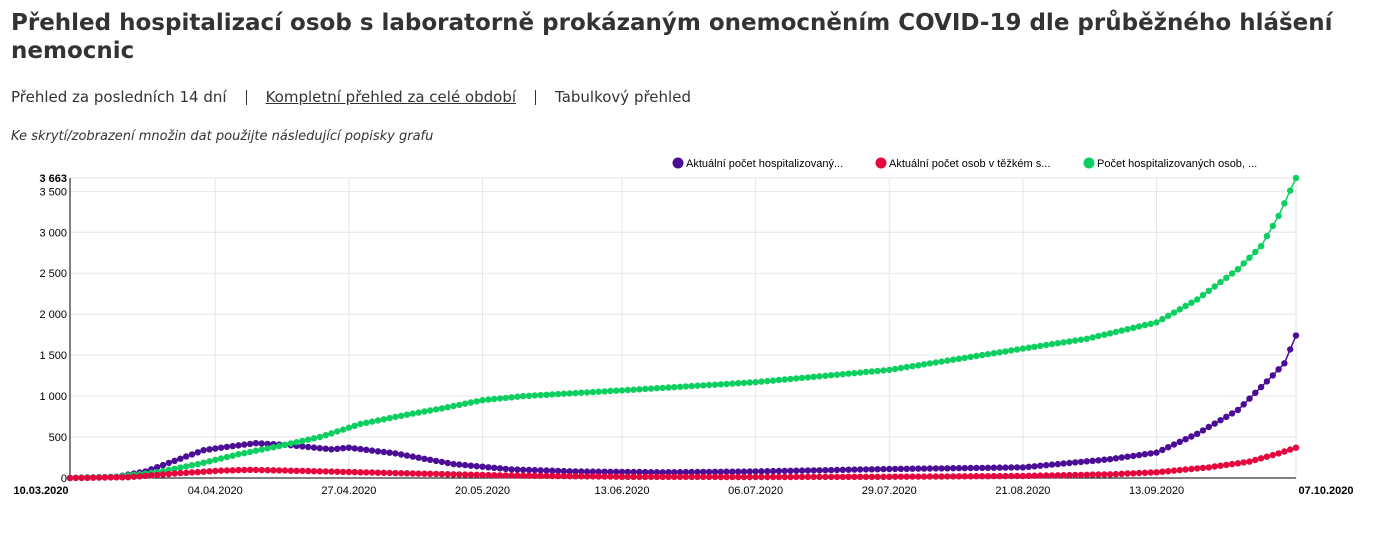  Describe the element at coordinates (119, 97) in the screenshot. I see `view-last-14-days-link: Přehled za posledních 14 dní` at that location.